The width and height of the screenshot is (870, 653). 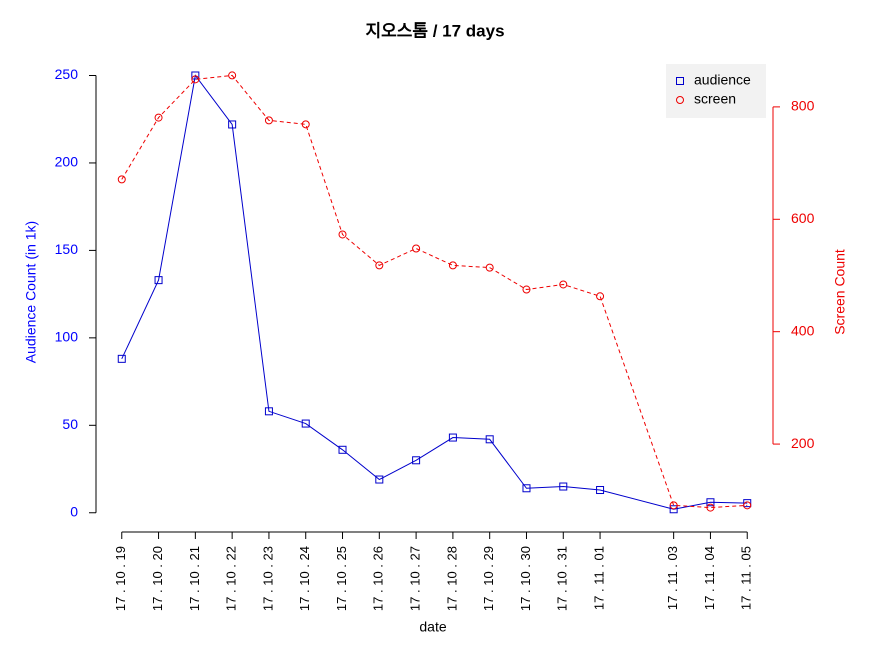 I want to click on x-tick-label: 17 . 11 . 03, so click(x=672, y=578).